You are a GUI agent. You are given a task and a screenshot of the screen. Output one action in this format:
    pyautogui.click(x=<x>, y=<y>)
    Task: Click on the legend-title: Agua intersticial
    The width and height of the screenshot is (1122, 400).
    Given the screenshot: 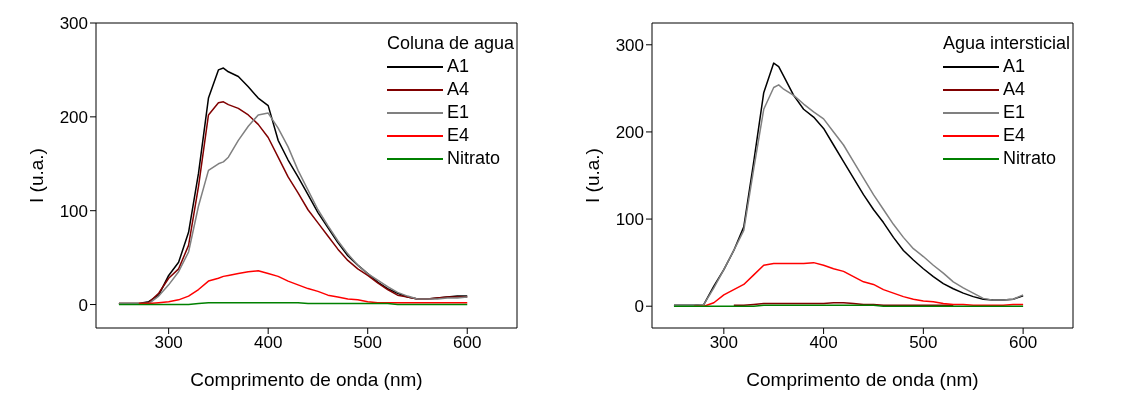 What is the action you would take?
    pyautogui.click(x=1006, y=43)
    